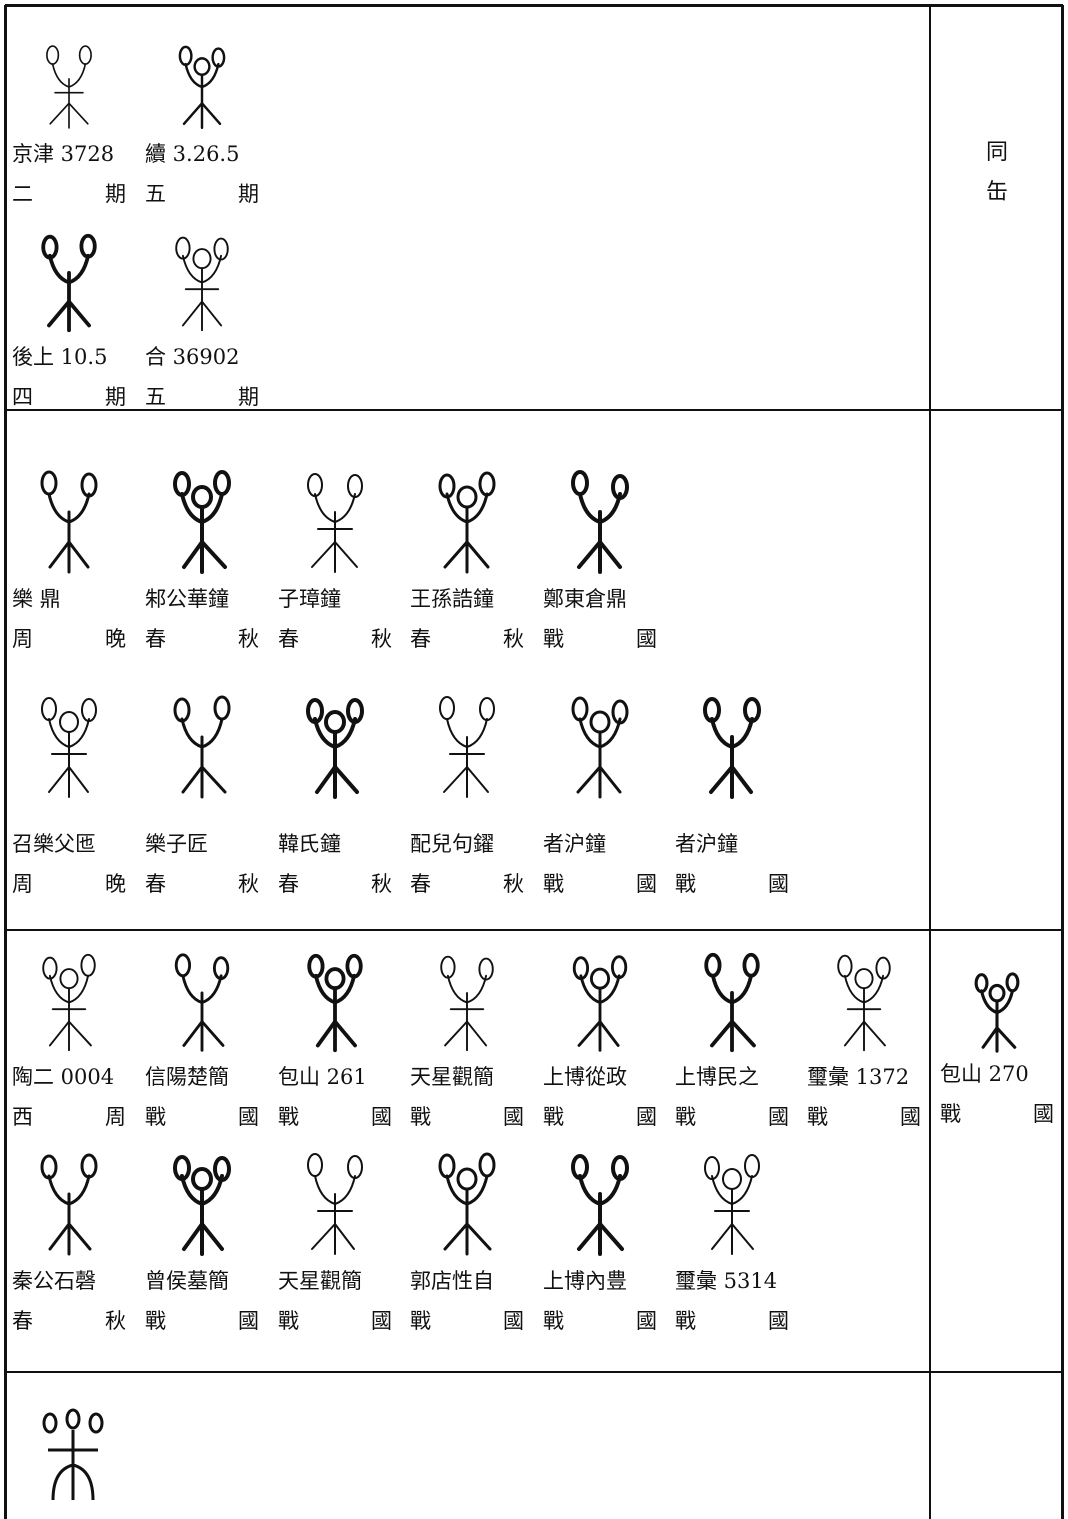  What do you see at coordinates (984, 1074) in the screenshot?
I see `source-label: 包山 270` at bounding box center [984, 1074].